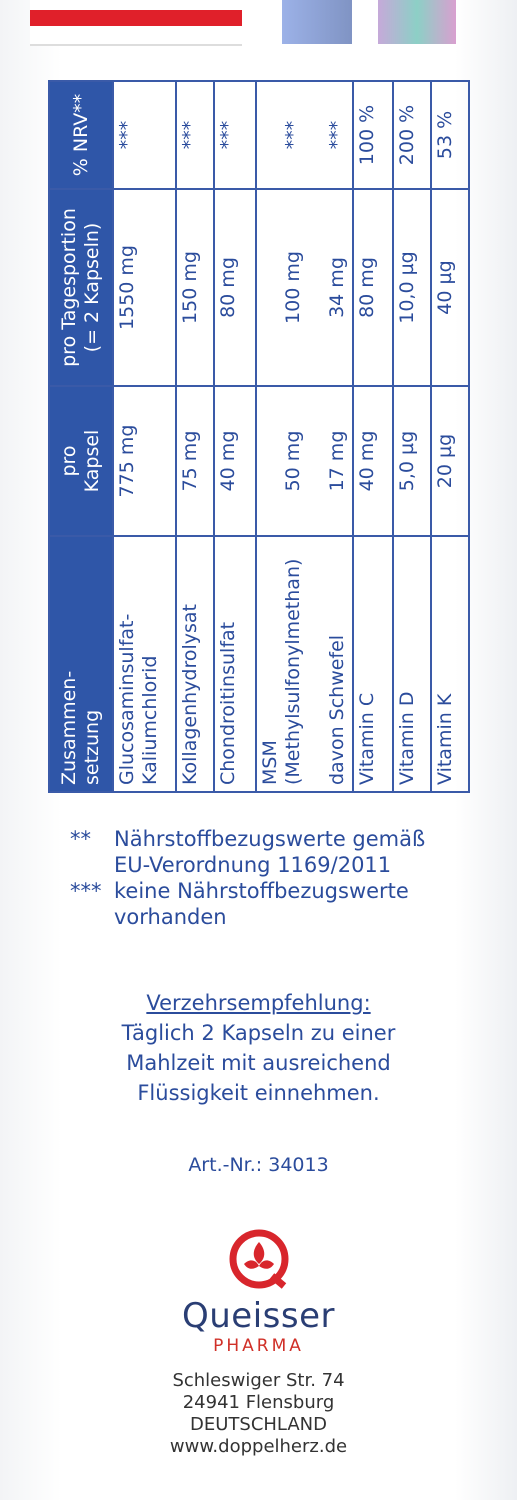 The width and height of the screenshot is (517, 1500). I want to click on recommendation-line: Täglich 2 Kapseln zu einer, so click(258, 1033).